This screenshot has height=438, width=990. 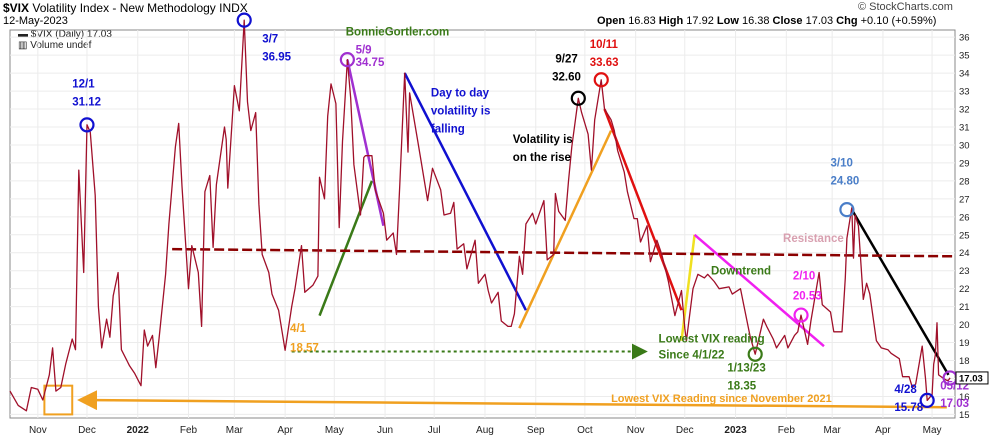 What do you see at coordinates (460, 93) in the screenshot?
I see `annotation-label: Day to day` at bounding box center [460, 93].